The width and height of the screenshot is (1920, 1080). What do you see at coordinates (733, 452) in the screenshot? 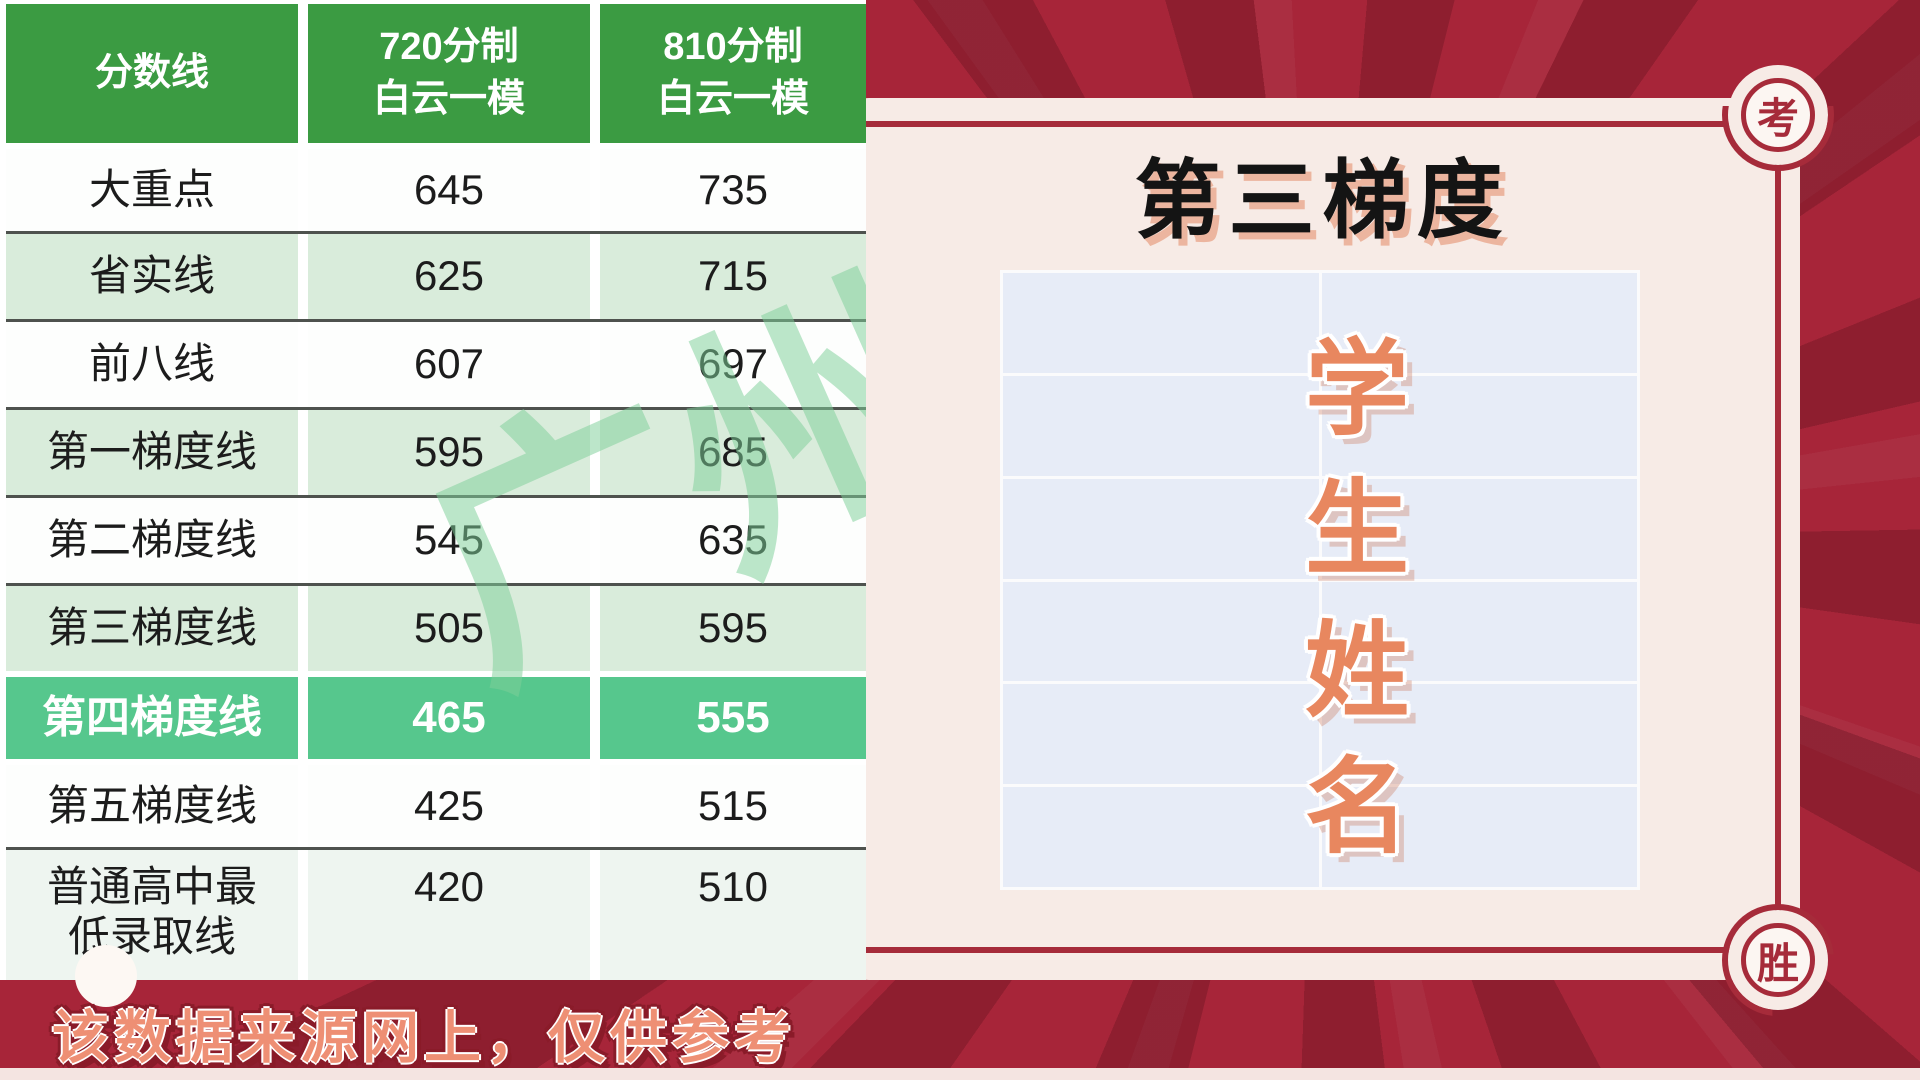
I see `row-score-810: 685` at bounding box center [733, 452].